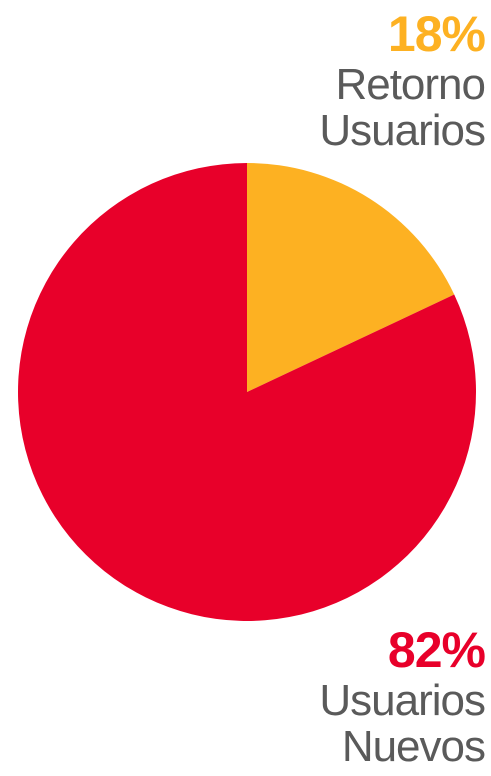 Image resolution: width=491 pixels, height=776 pixels. I want to click on slice-label-usuarios-nuevos: 82% Usuarios Nuevos, so click(402, 696).